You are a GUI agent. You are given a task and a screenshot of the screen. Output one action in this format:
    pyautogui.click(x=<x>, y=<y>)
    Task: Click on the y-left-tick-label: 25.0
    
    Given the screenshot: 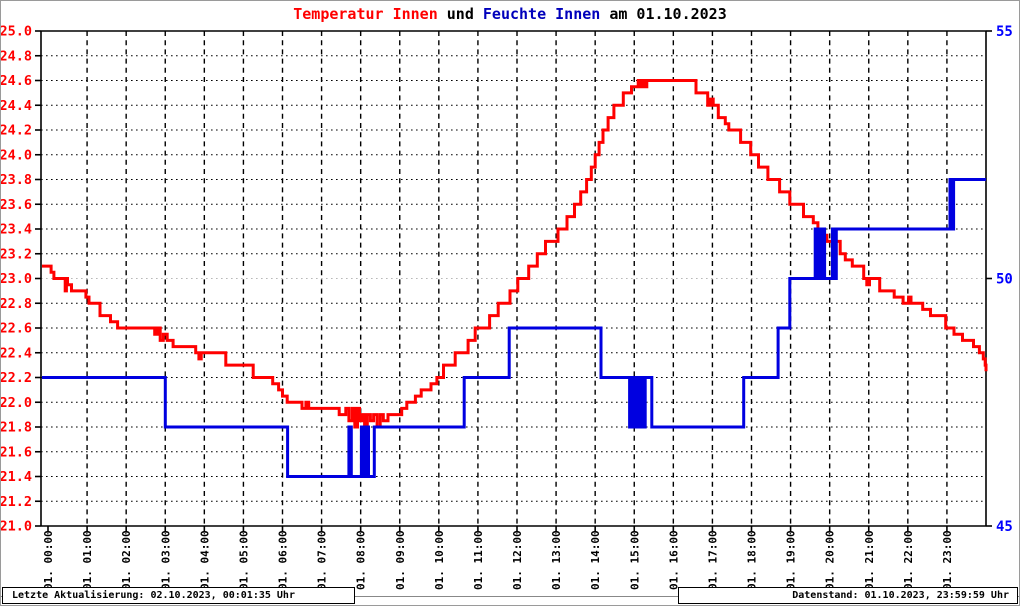 What is the action you would take?
    pyautogui.click(x=16, y=32)
    